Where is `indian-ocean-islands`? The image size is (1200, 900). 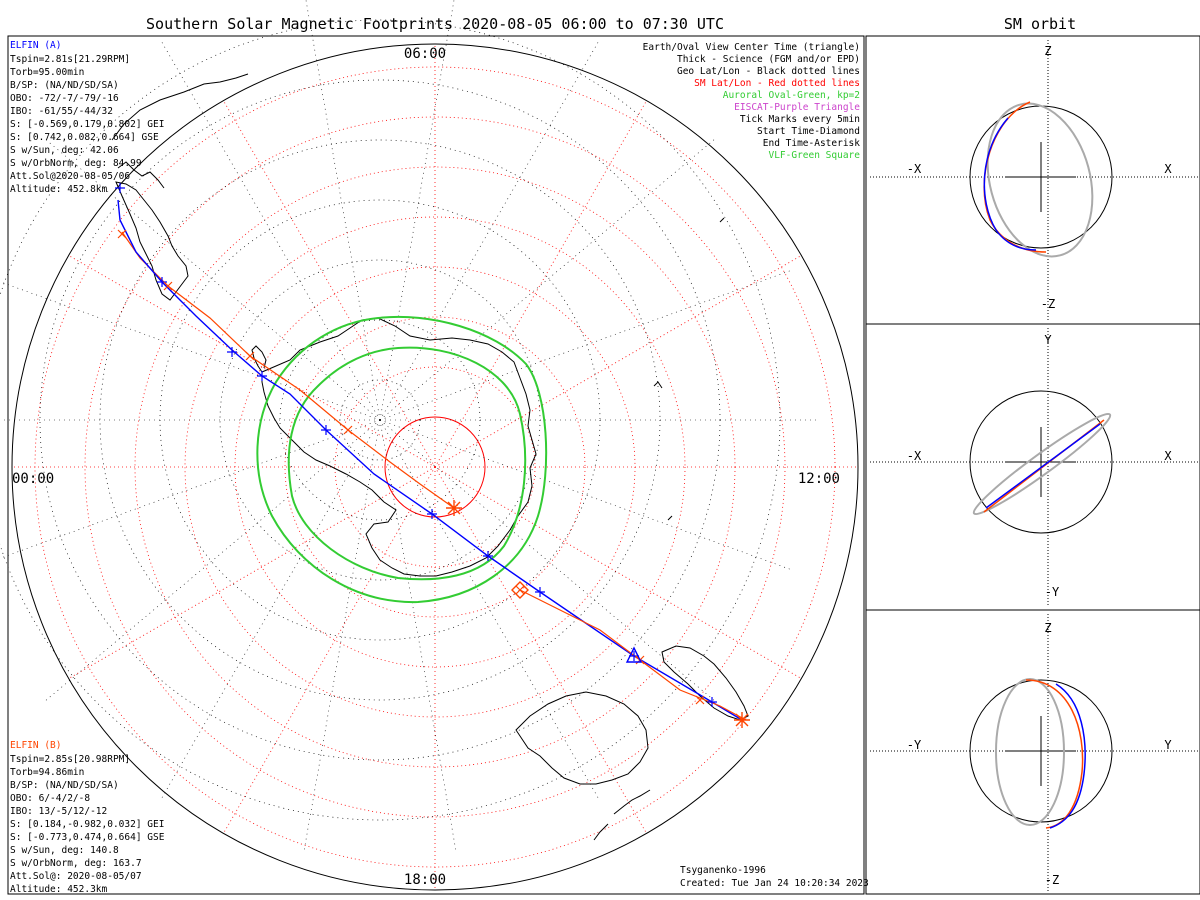
indian-ocean-islands is located at coordinates (689, 369).